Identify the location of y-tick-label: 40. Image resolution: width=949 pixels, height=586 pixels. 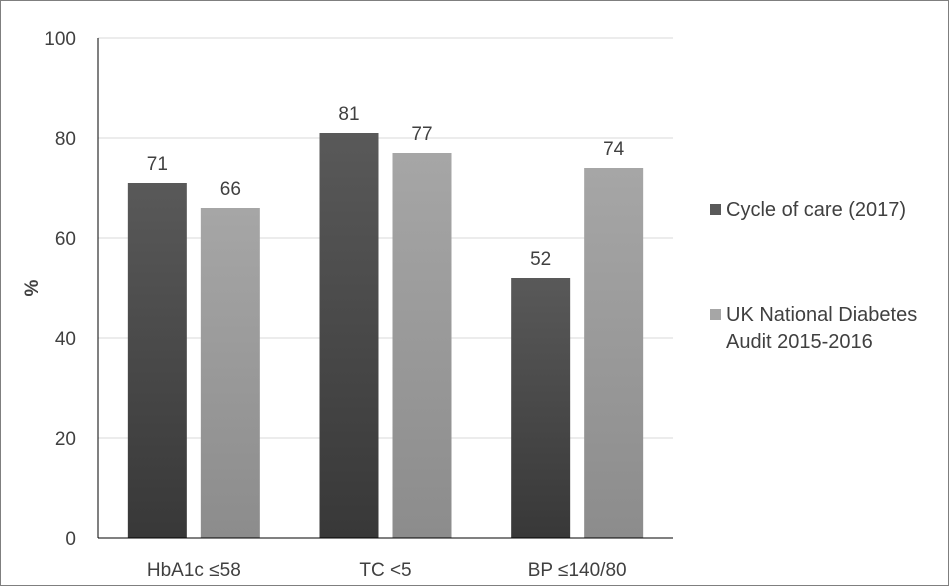
(65, 339).